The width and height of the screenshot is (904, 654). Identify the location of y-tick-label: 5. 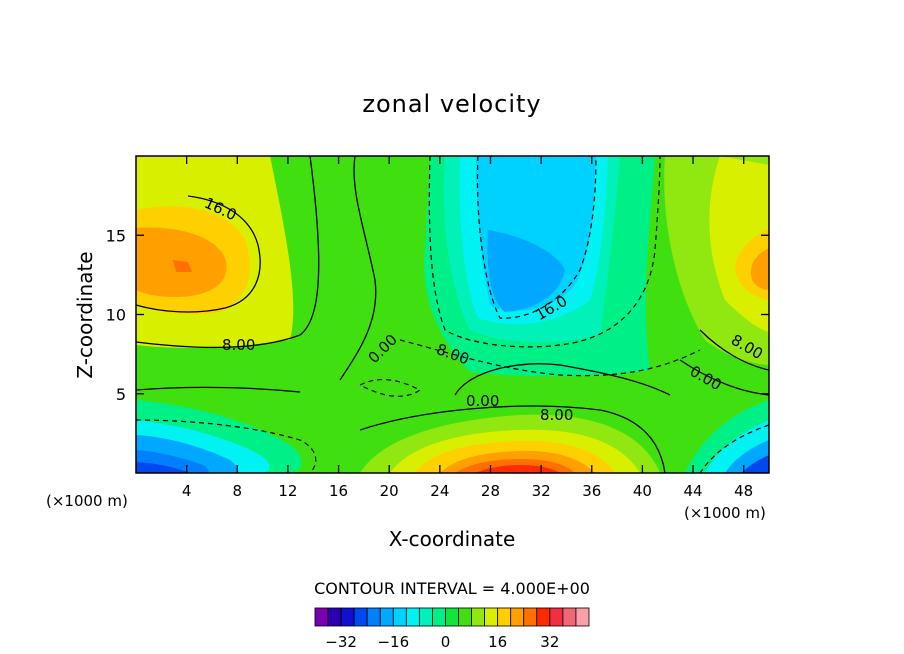
(121, 394).